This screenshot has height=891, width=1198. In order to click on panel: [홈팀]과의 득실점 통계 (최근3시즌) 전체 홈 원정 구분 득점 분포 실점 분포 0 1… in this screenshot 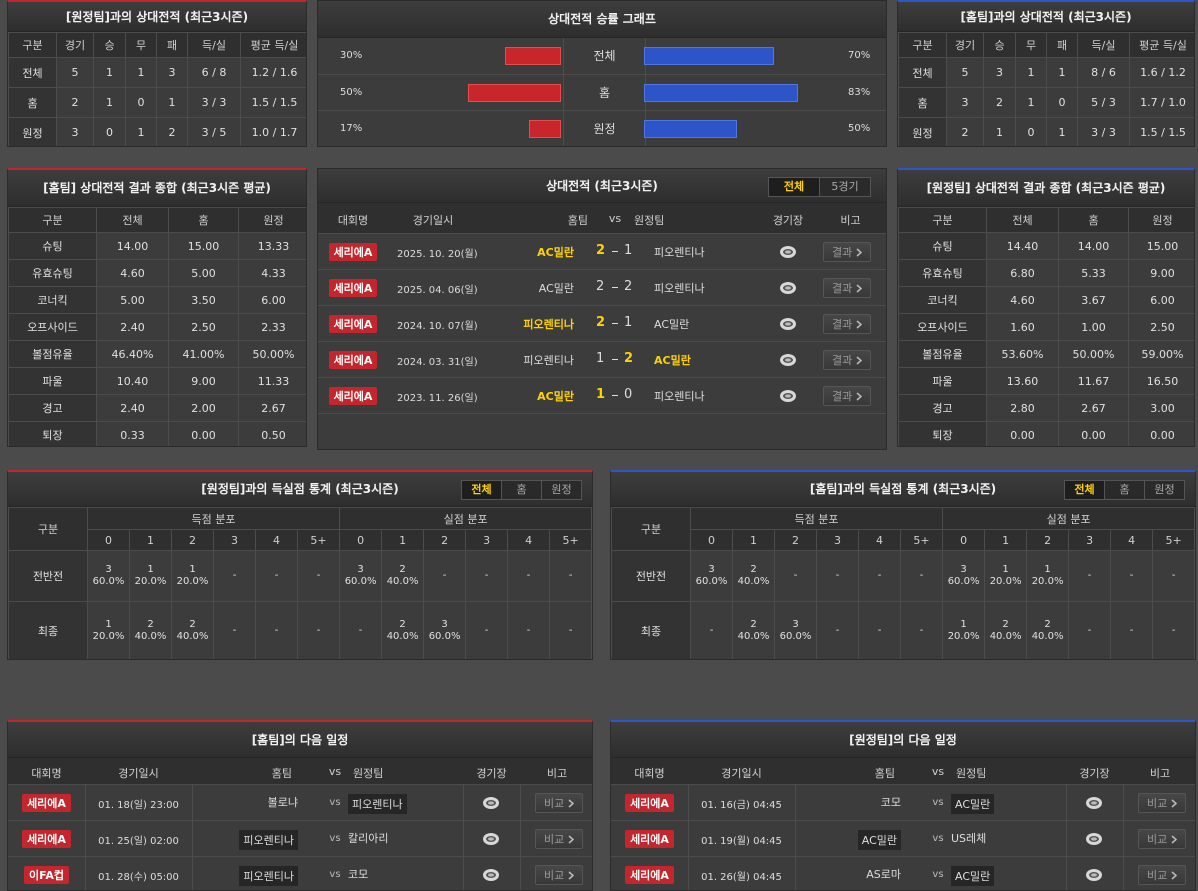, I will do `click(903, 565)`.